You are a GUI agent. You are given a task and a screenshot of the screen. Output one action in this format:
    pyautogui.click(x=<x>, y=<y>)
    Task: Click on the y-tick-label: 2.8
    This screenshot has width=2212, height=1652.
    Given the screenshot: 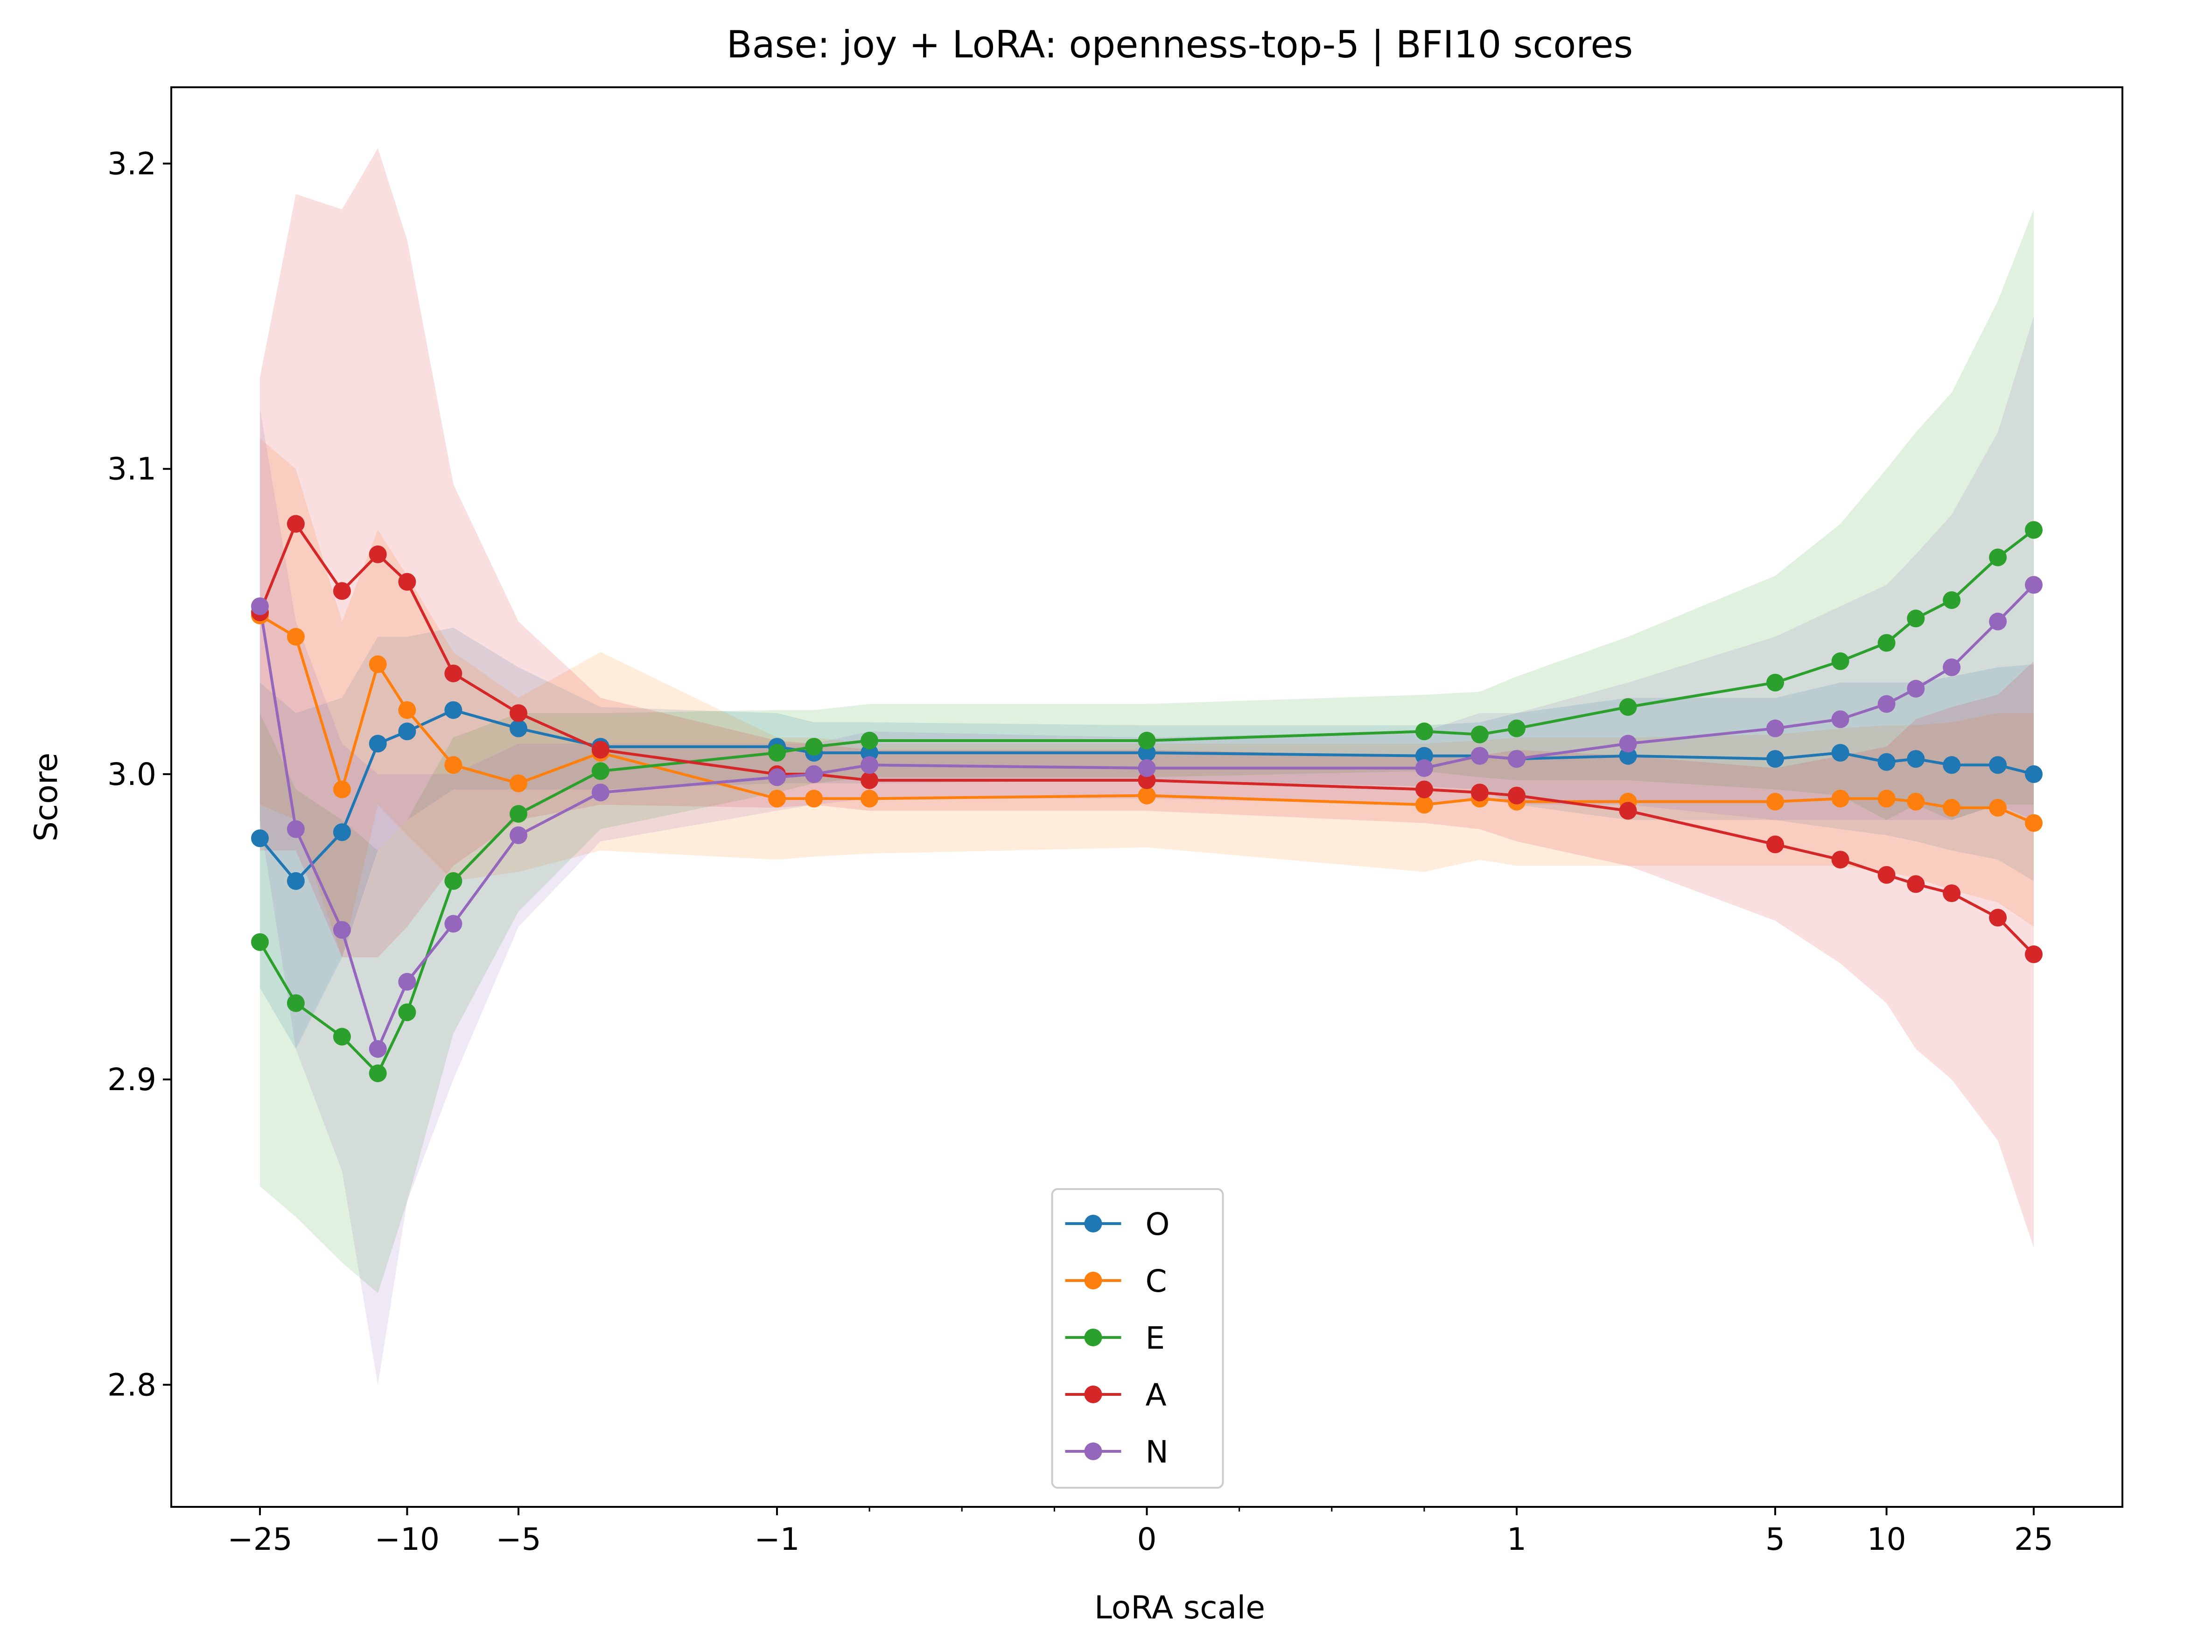 What is the action you would take?
    pyautogui.click(x=131, y=1385)
    